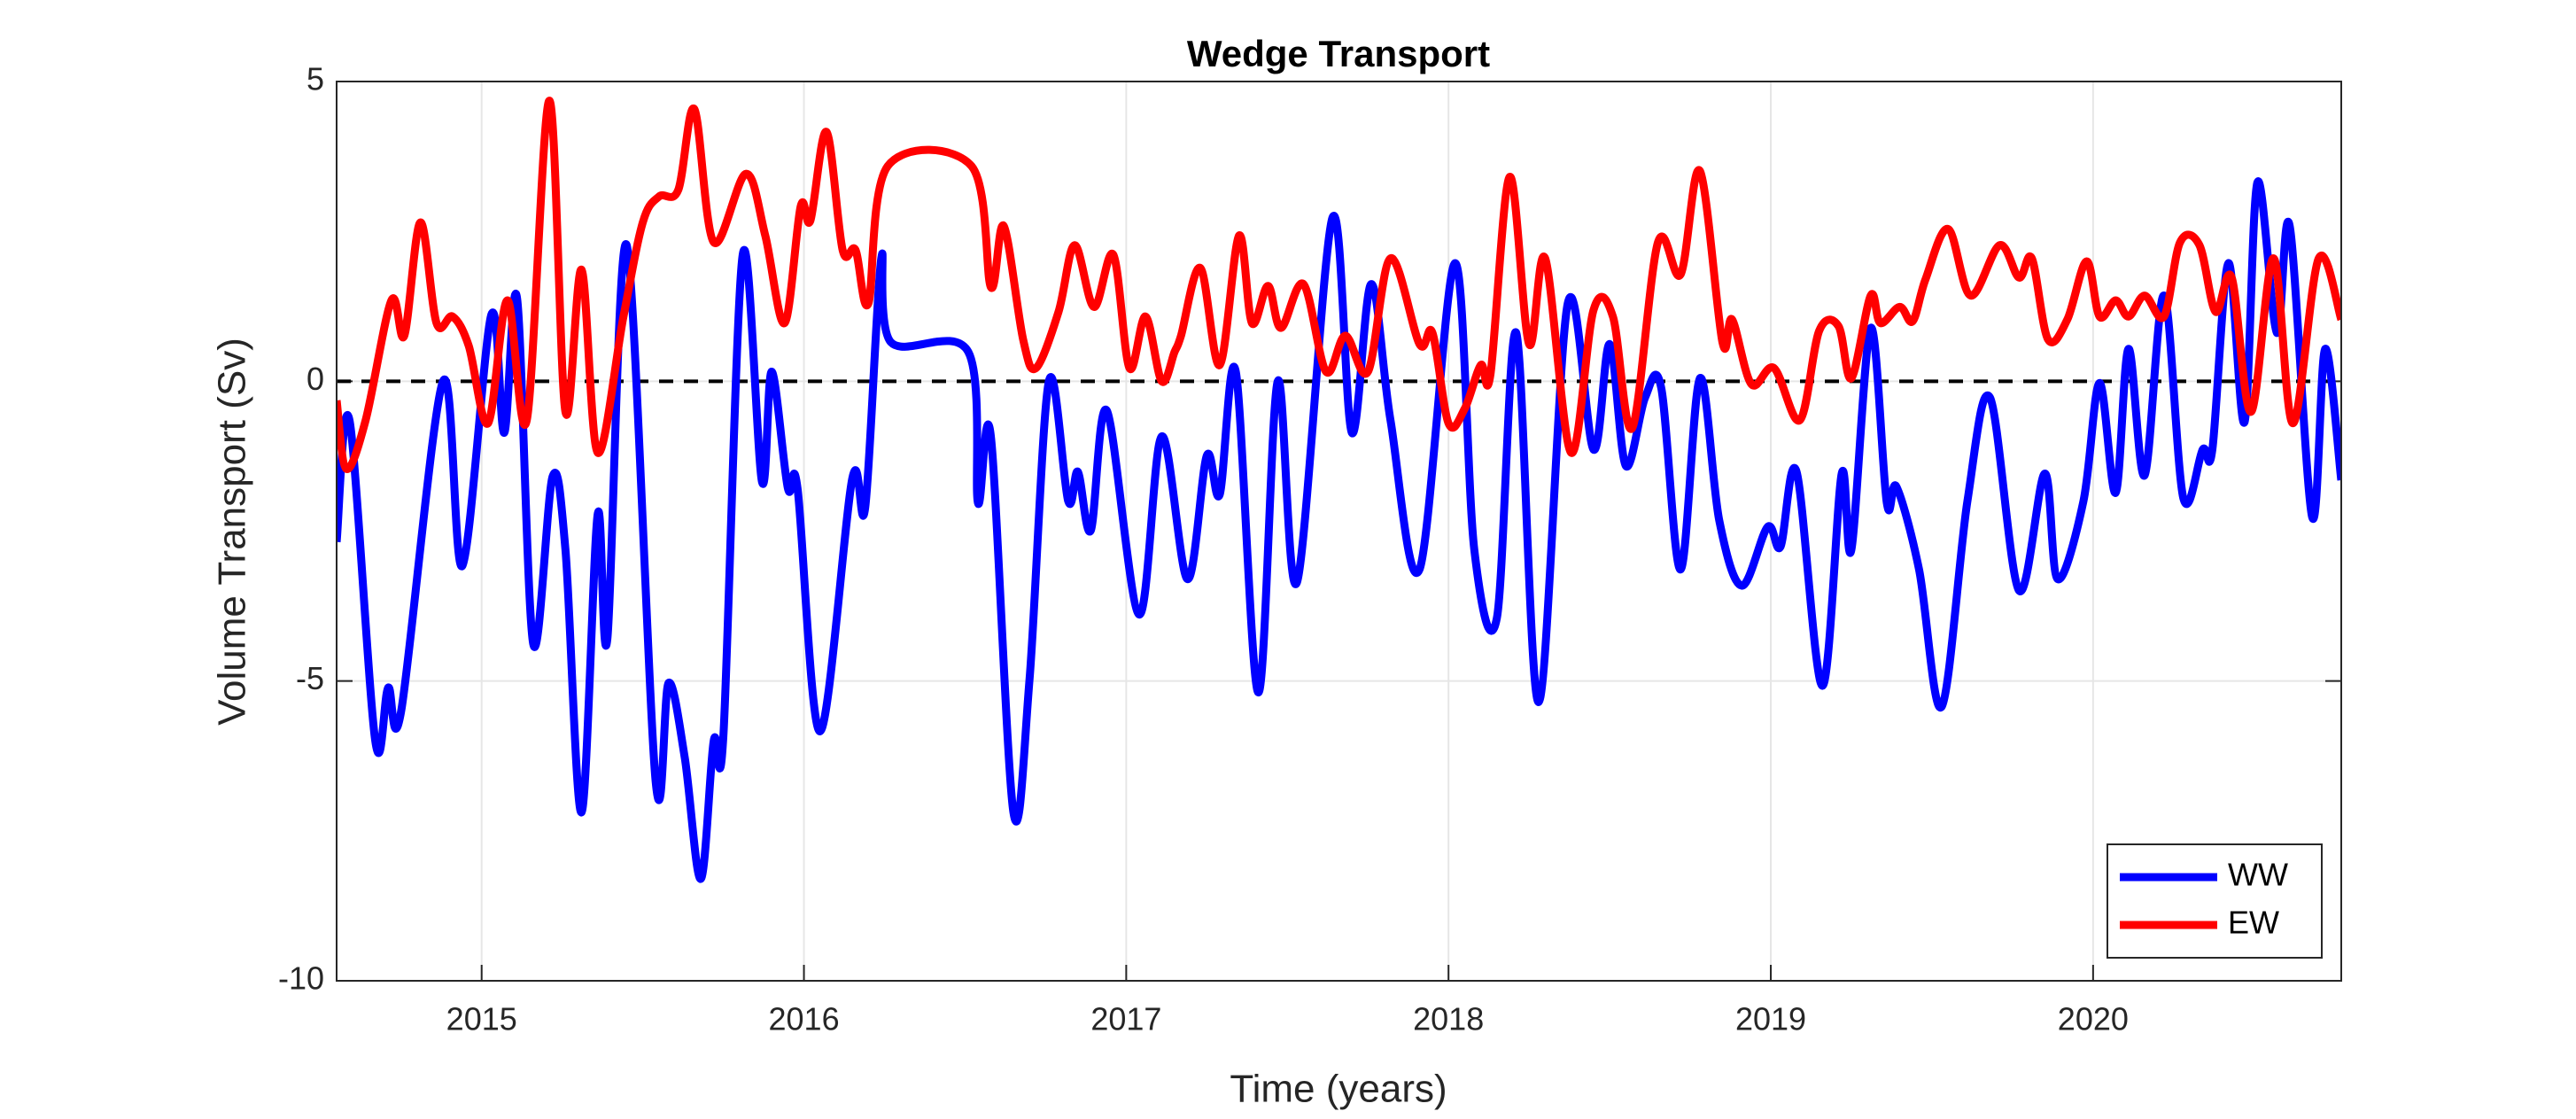 This screenshot has height=1119, width=2576. Describe the element at coordinates (301, 978) in the screenshot. I see `y-tick-label: -10` at that location.